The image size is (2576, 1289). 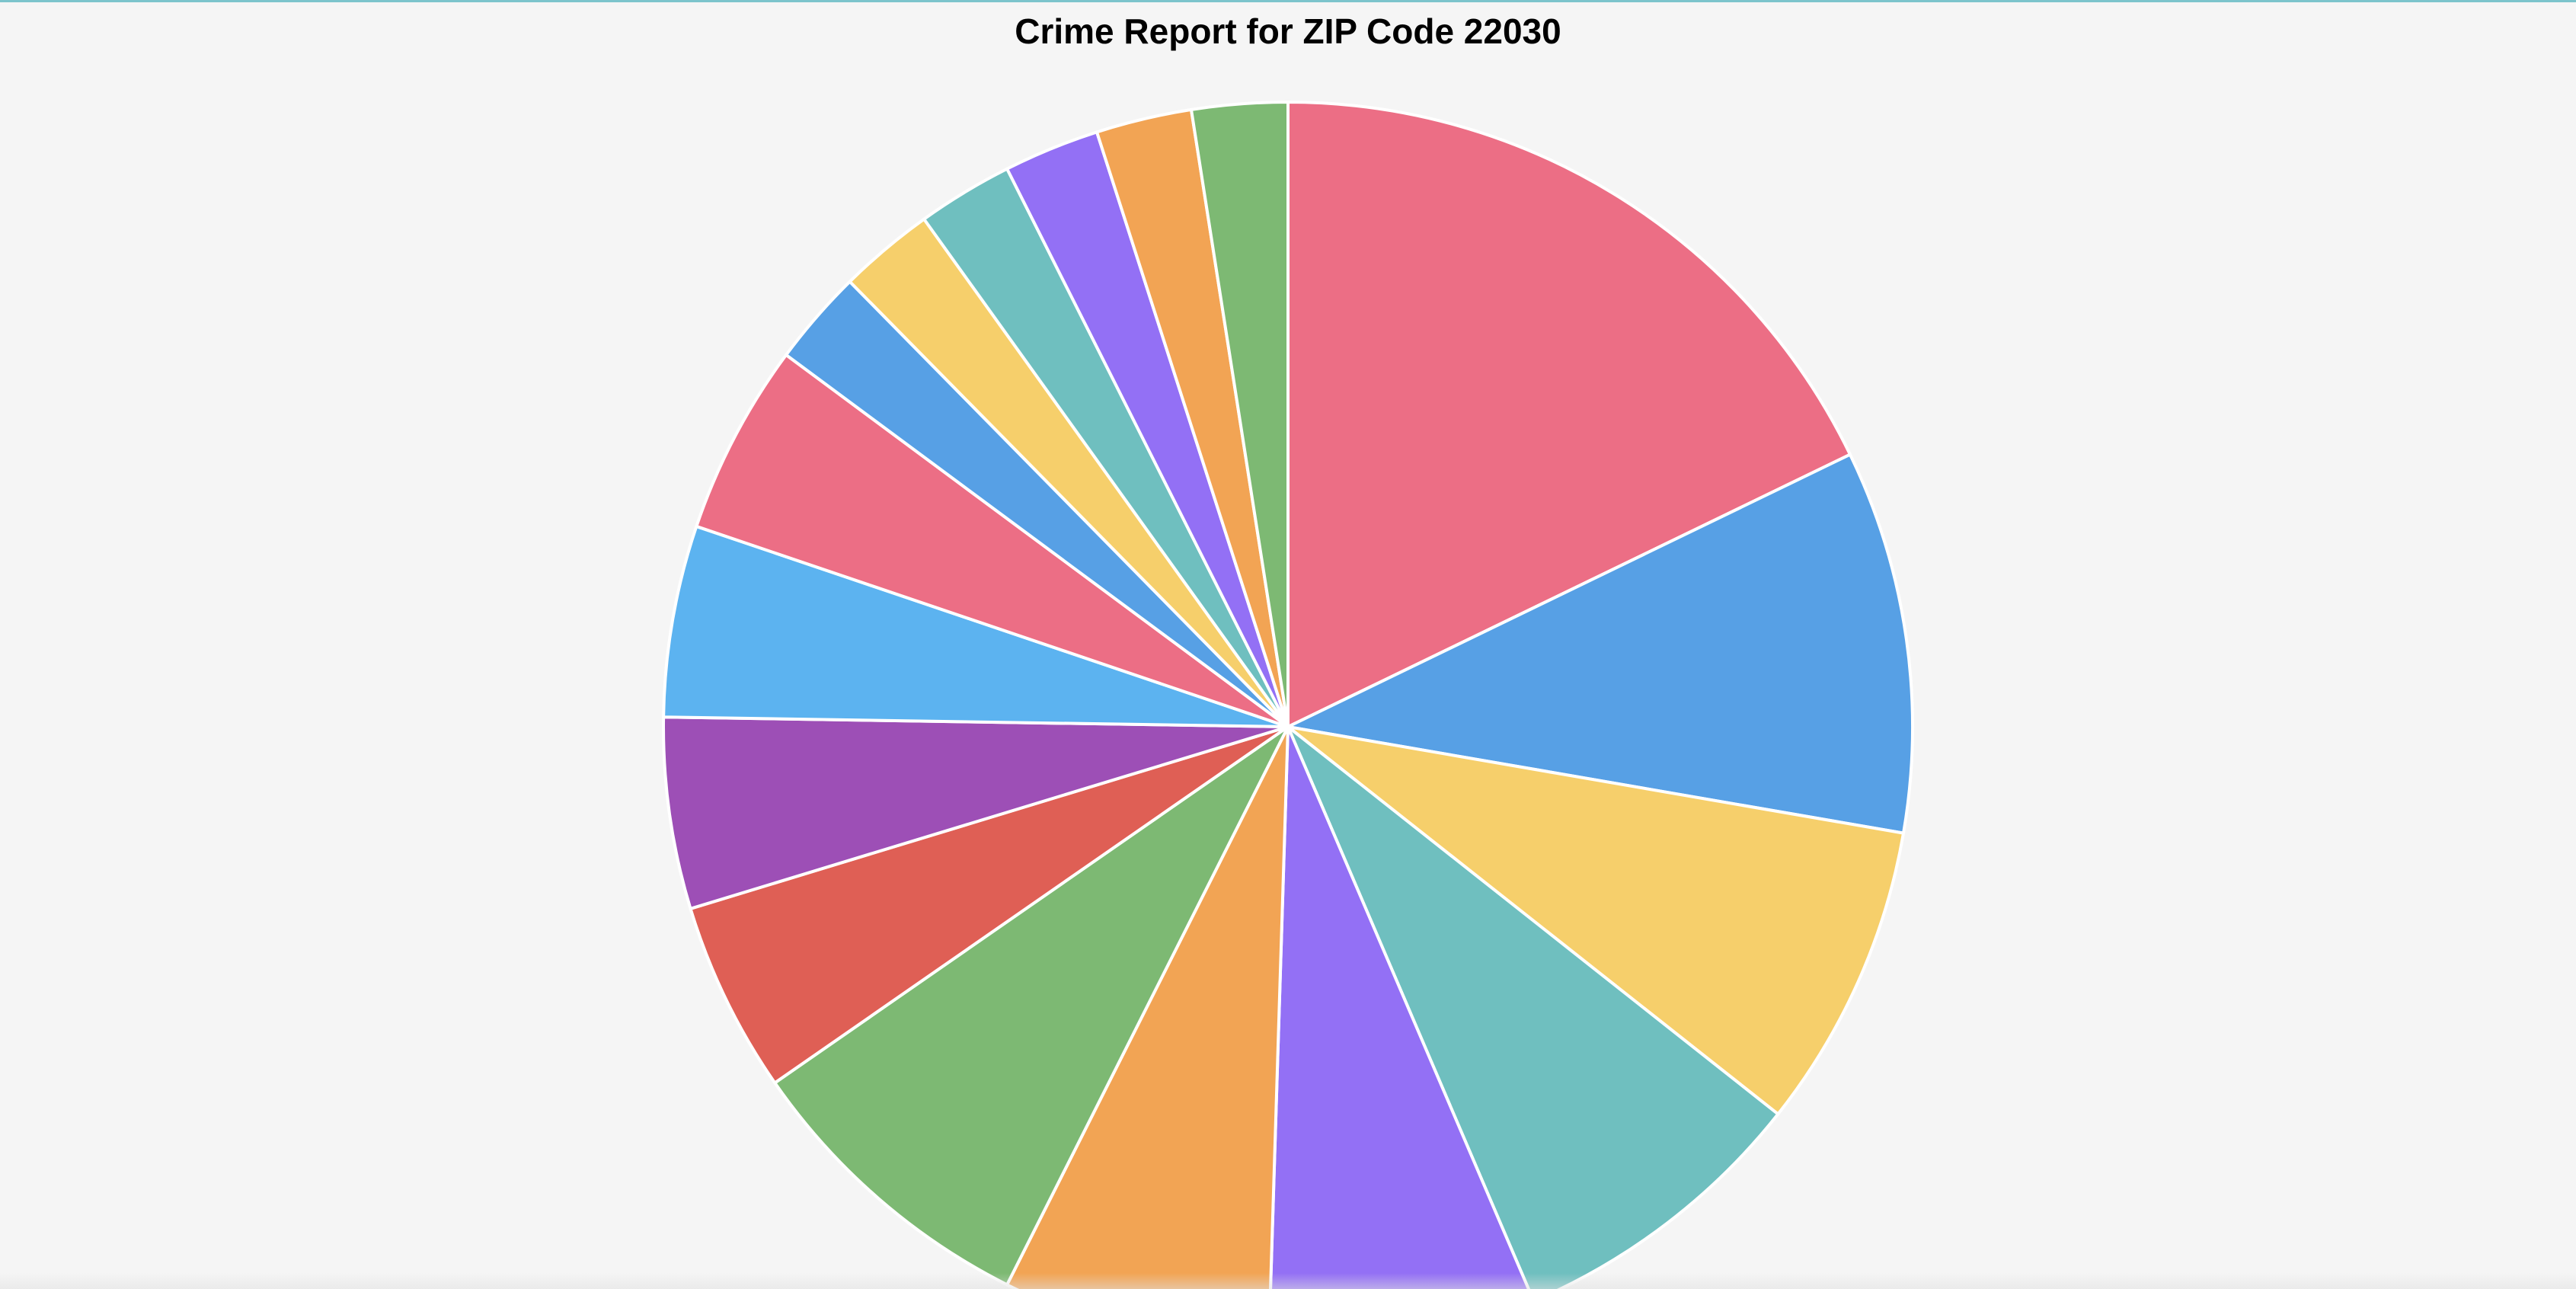 I want to click on chart-title: Crime Report for ZIP Code 22030, so click(x=1288, y=31).